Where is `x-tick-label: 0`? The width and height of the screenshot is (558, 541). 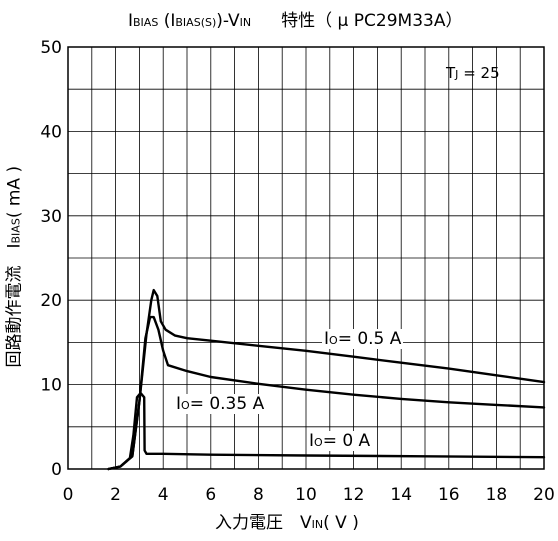 x-tick-label: 0 is located at coordinates (68, 495).